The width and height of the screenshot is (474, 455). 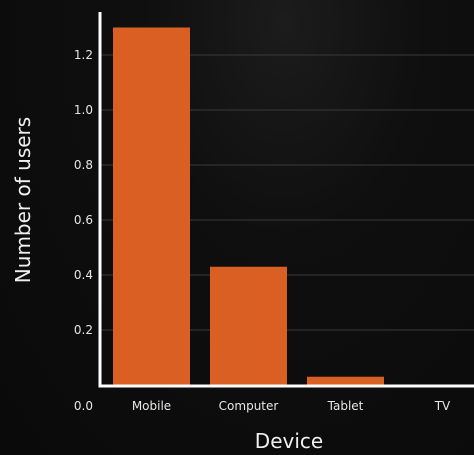 I want to click on x-axis-title: Device, so click(x=289, y=441).